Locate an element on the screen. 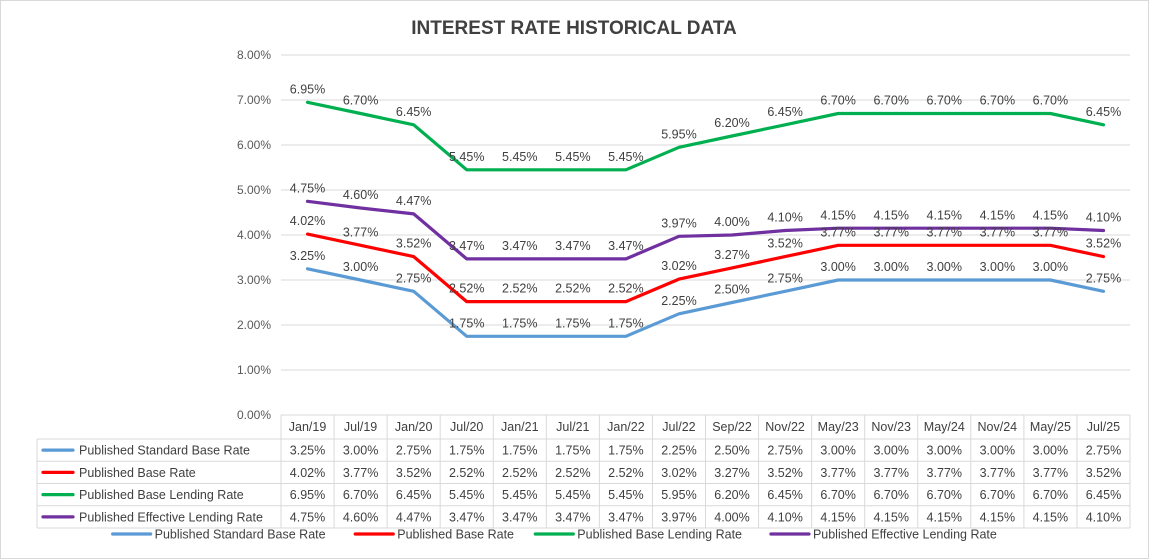 The height and width of the screenshot is (559, 1149). y-tick-label: 4.00% is located at coordinates (254, 235).